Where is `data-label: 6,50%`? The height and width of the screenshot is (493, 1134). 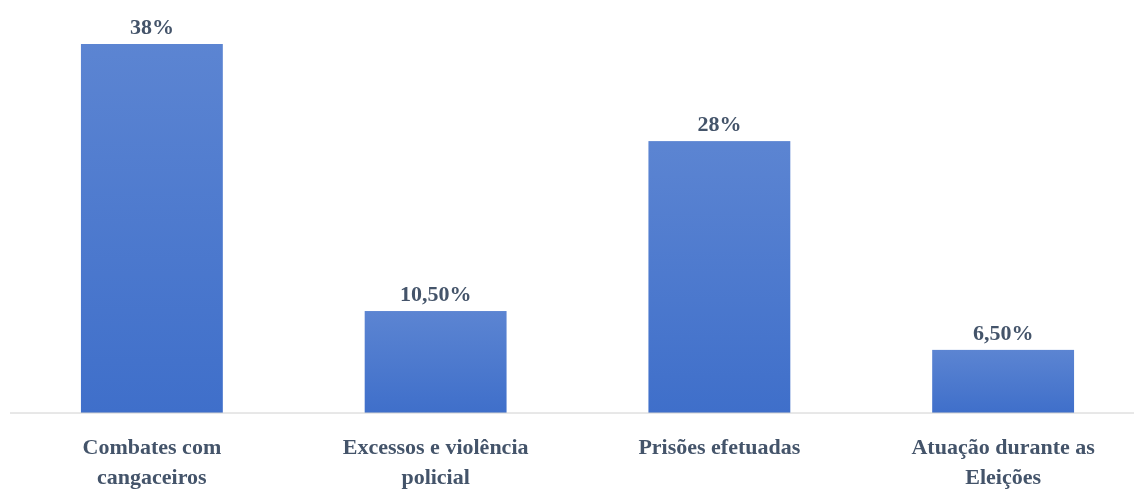 data-label: 6,50% is located at coordinates (1003, 332).